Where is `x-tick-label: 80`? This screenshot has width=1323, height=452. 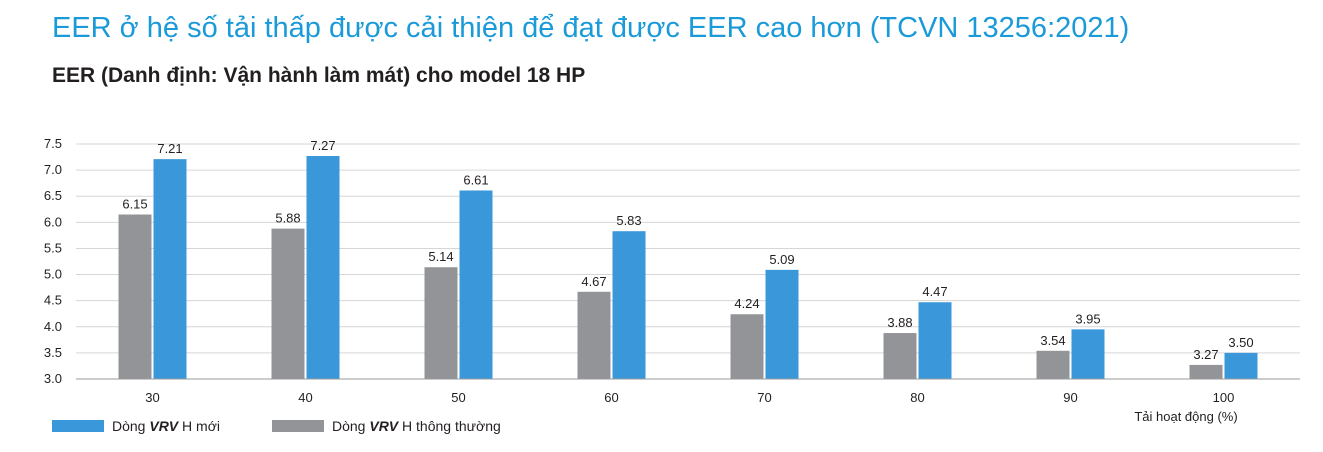 x-tick-label: 80 is located at coordinates (917, 397).